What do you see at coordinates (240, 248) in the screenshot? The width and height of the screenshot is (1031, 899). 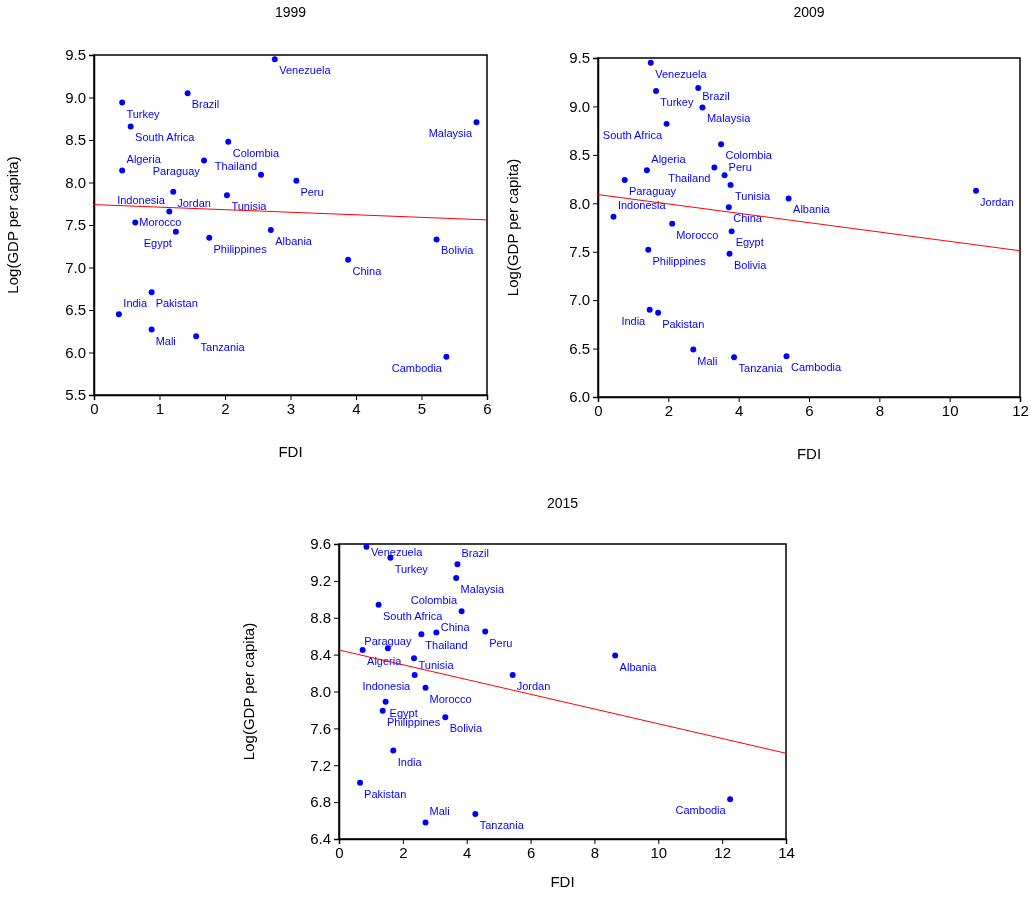 I see `data-label: Philippines` at bounding box center [240, 248].